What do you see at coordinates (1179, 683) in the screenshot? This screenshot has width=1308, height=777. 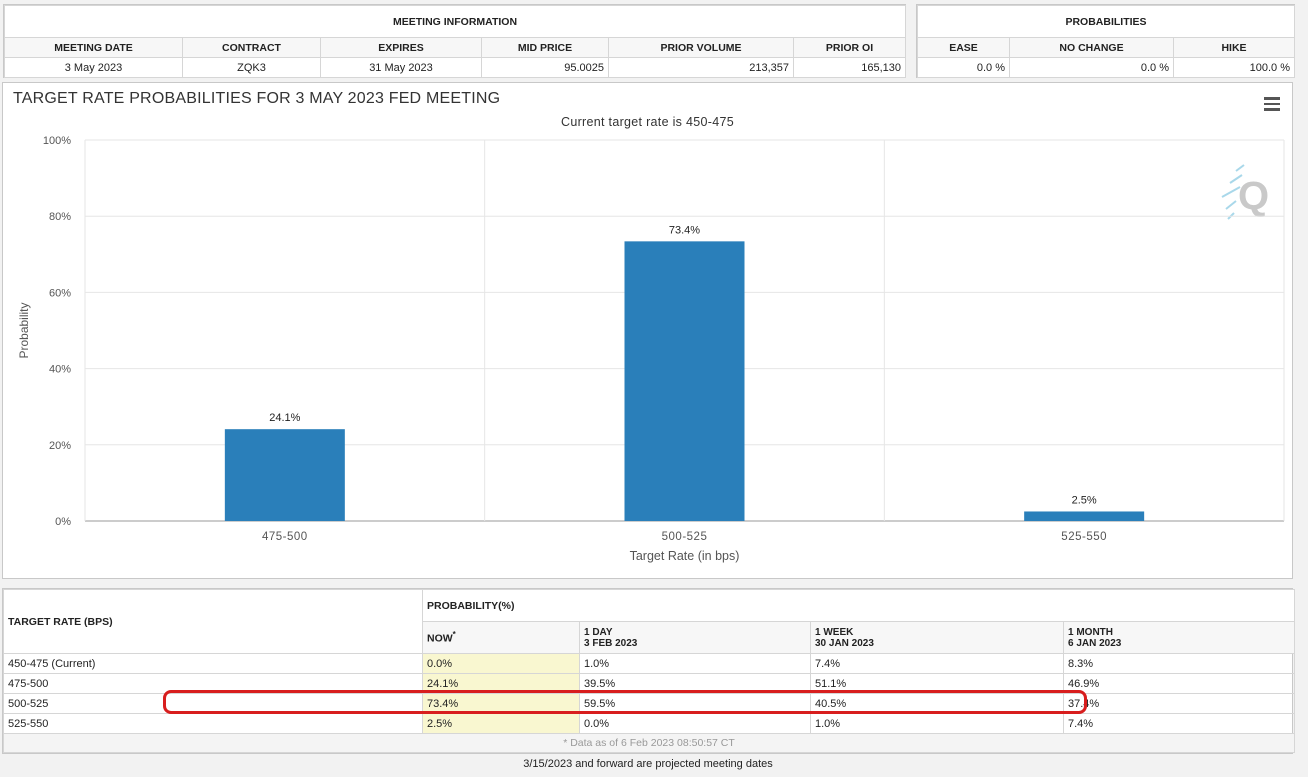 I see `month-cell: 46.9%` at bounding box center [1179, 683].